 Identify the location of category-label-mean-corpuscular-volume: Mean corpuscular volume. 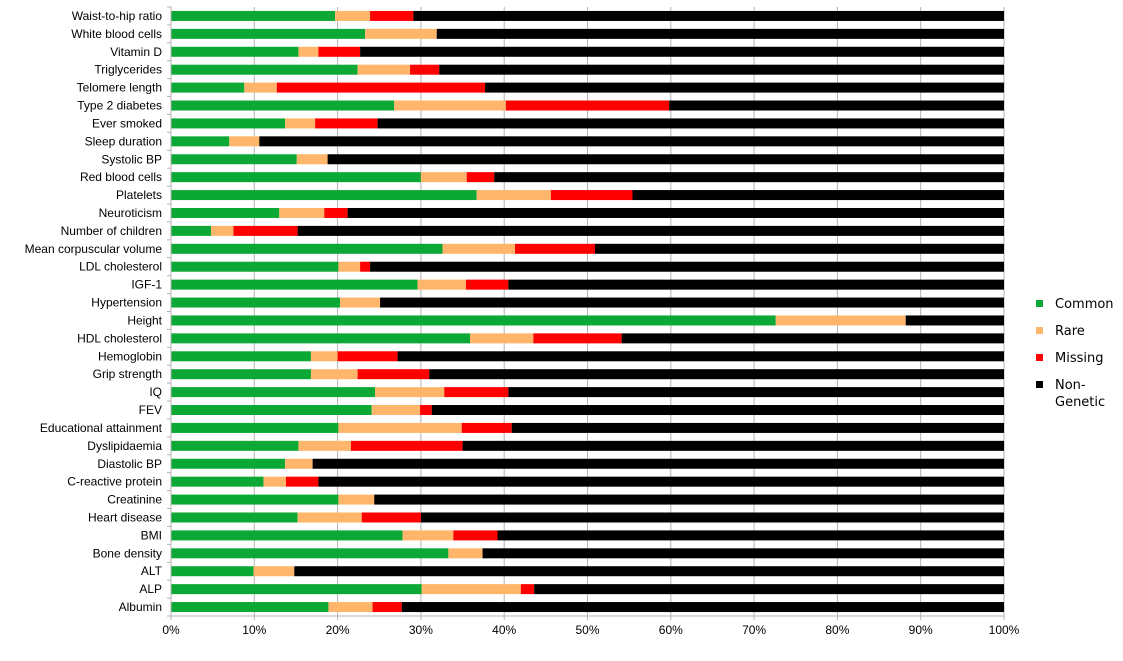
(94, 249).